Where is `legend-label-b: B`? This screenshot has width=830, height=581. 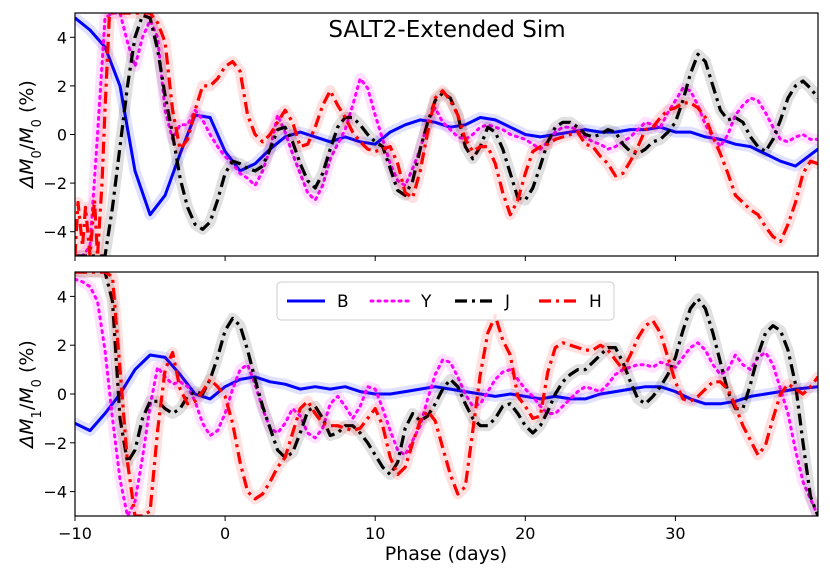 legend-label-b: B is located at coordinates (343, 302).